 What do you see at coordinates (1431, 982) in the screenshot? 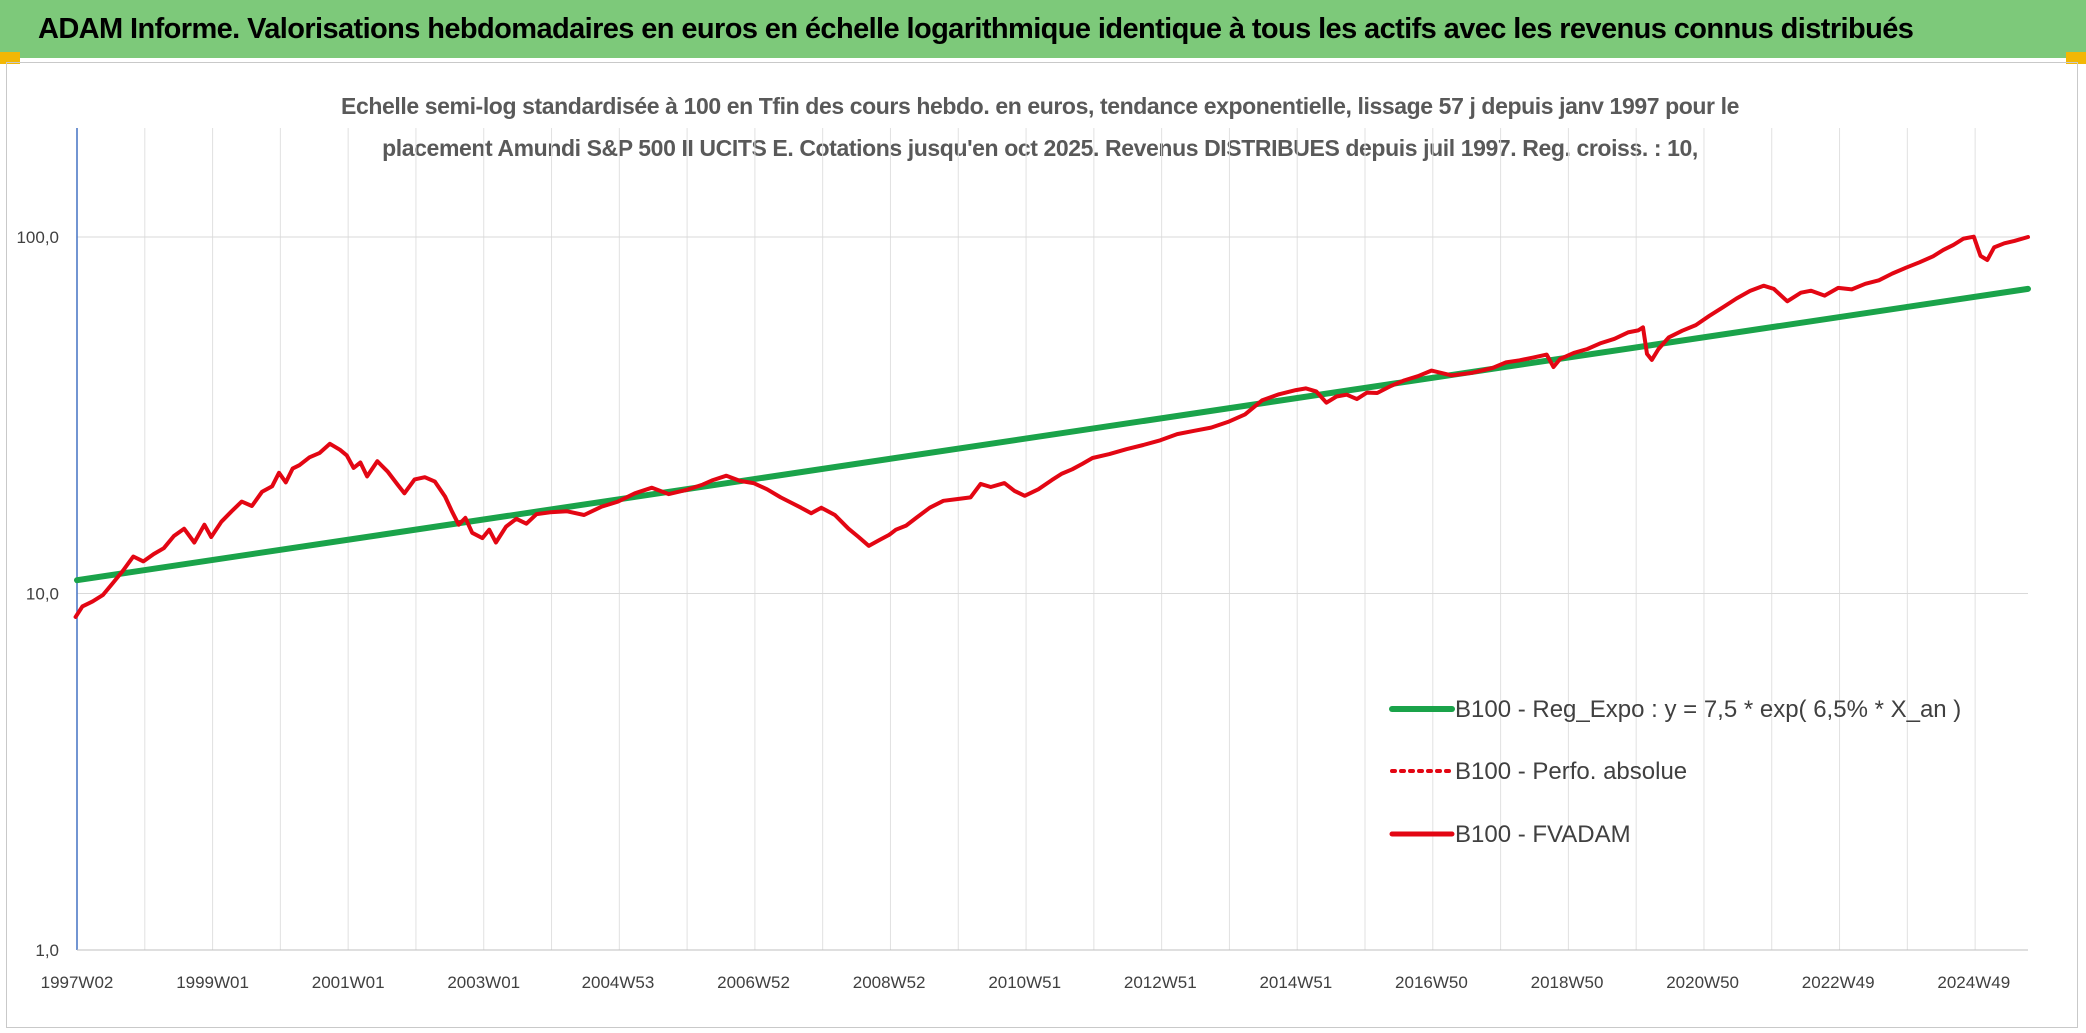
I see `x-tick-label: 2016W50` at bounding box center [1431, 982].